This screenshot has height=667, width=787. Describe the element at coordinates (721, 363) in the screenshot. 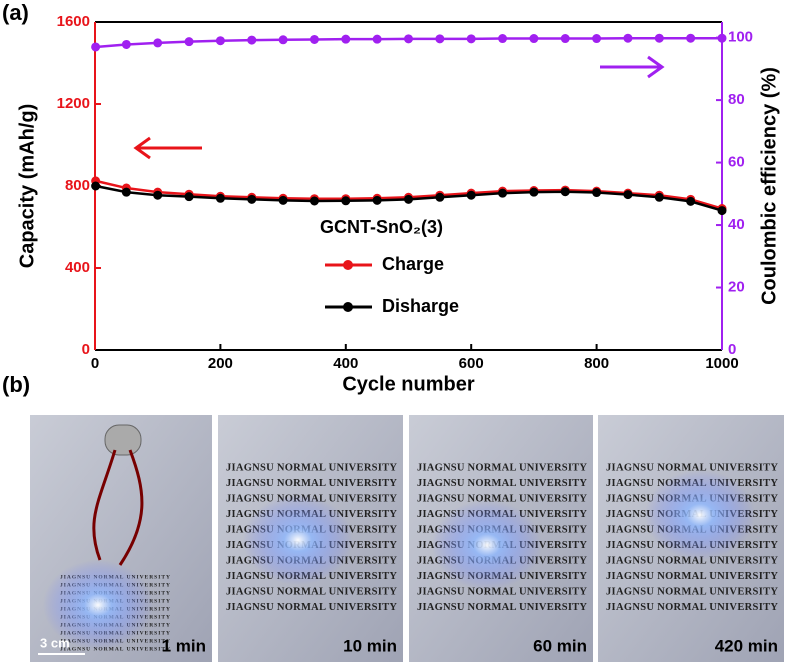

I see `x-tick-label: 1000` at that location.